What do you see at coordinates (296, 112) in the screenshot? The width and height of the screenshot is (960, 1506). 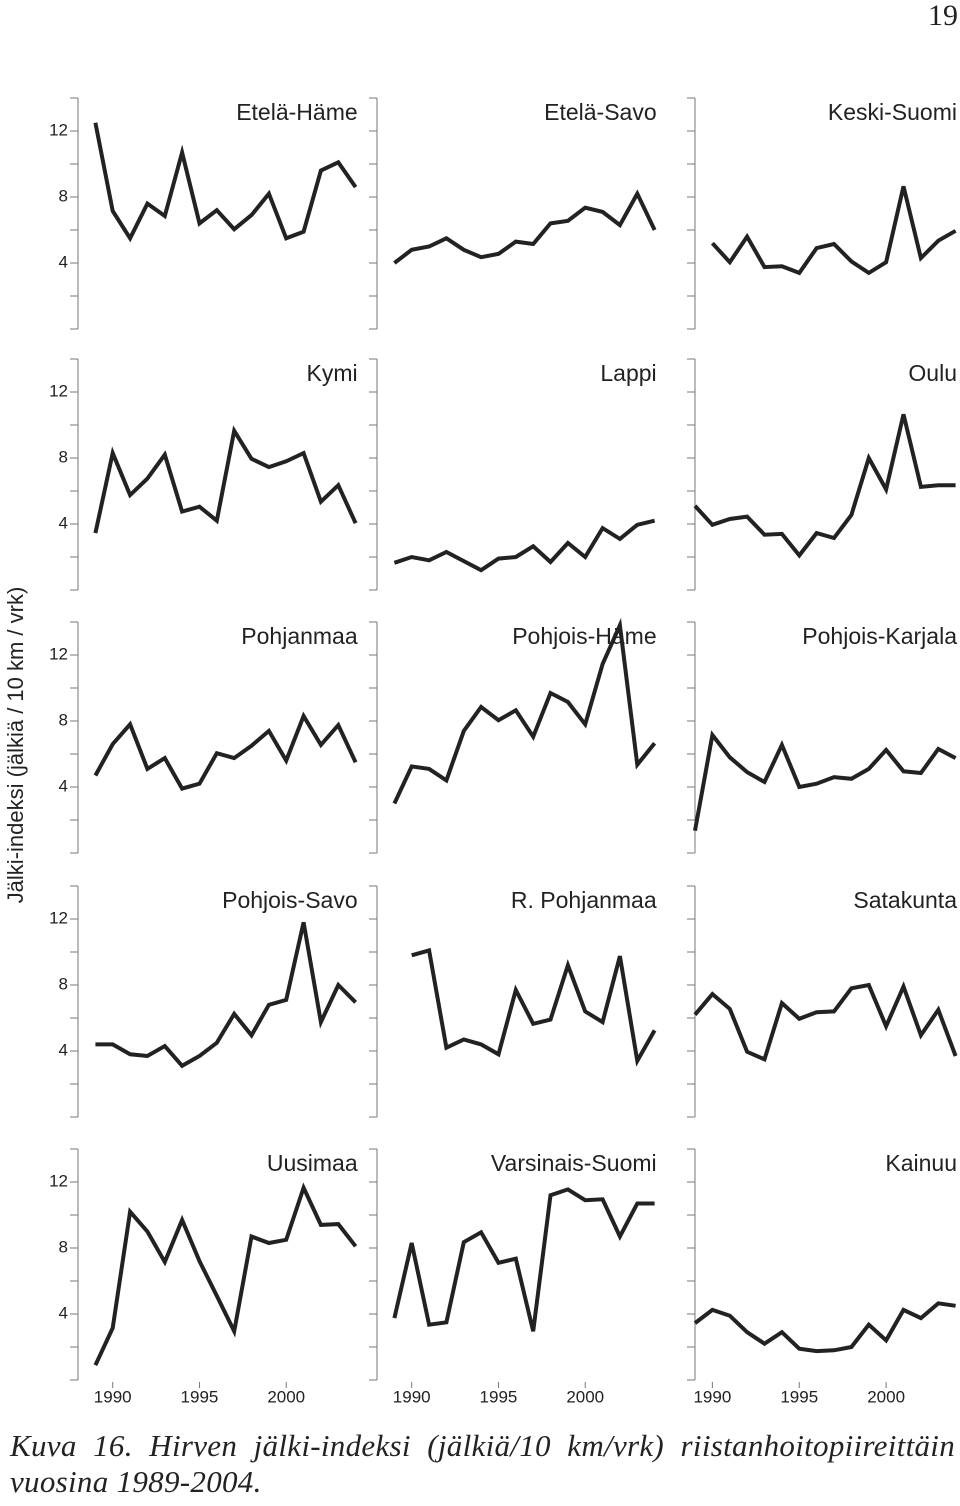 I see `chart-title: Etelä-Häme` at bounding box center [296, 112].